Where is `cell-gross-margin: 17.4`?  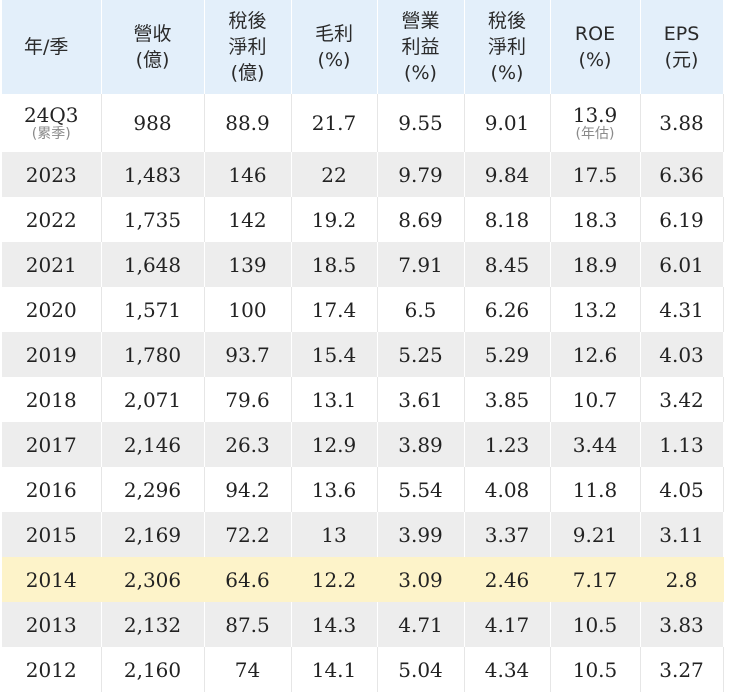
cell-gross-margin: 17.4 is located at coordinates (334, 309).